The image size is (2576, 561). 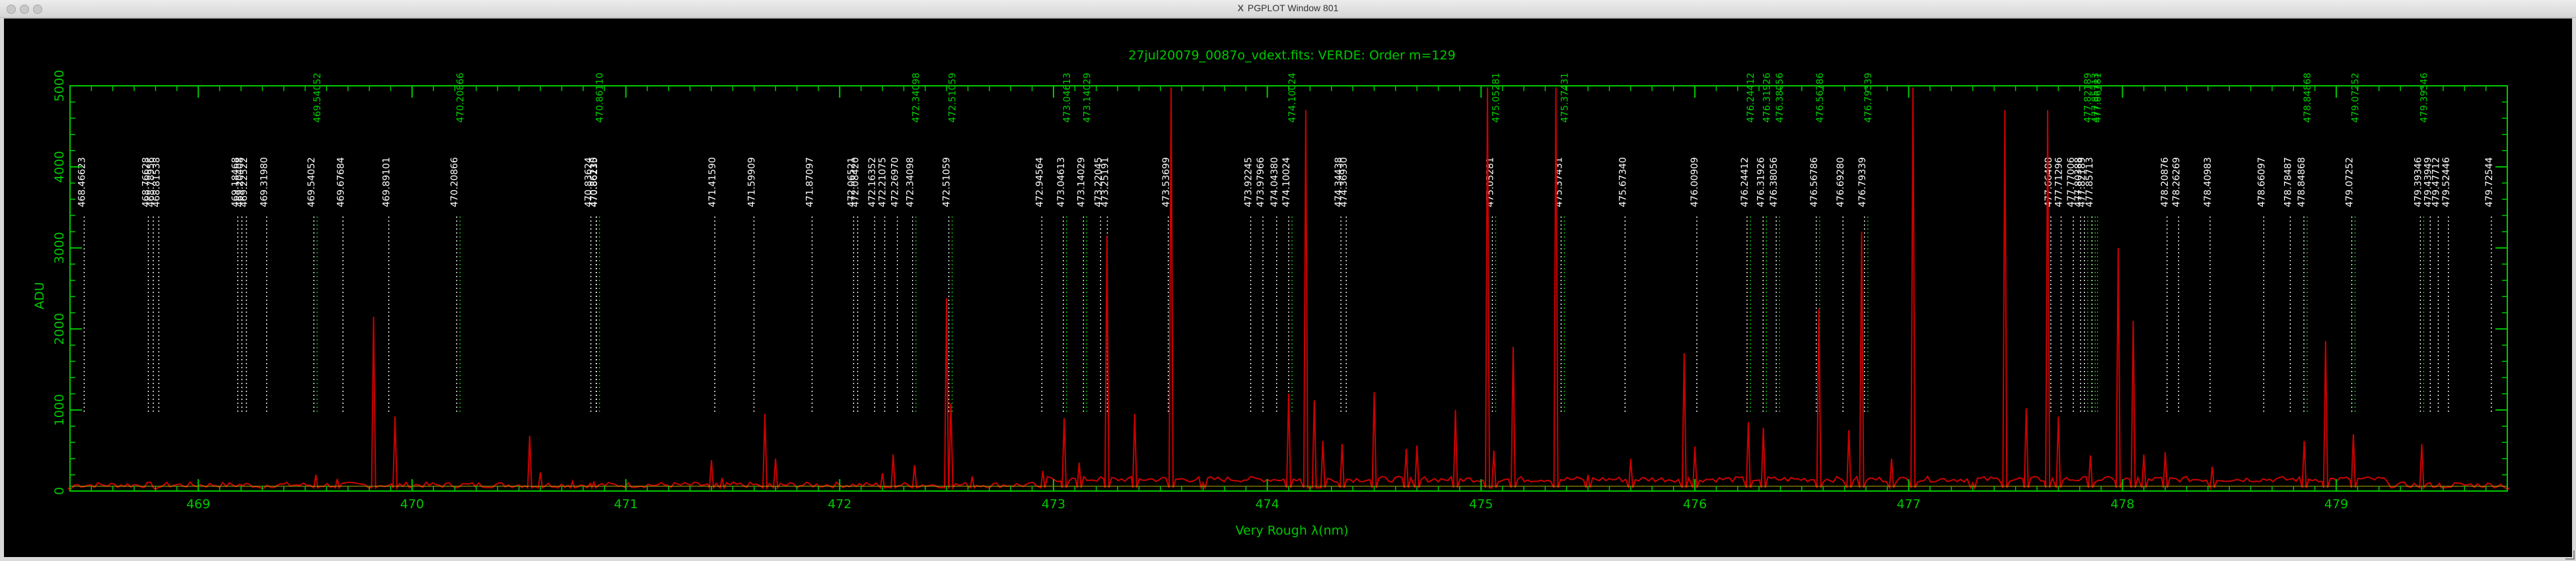 I want to click on line-marker-label: 472.51059, so click(x=953, y=98).